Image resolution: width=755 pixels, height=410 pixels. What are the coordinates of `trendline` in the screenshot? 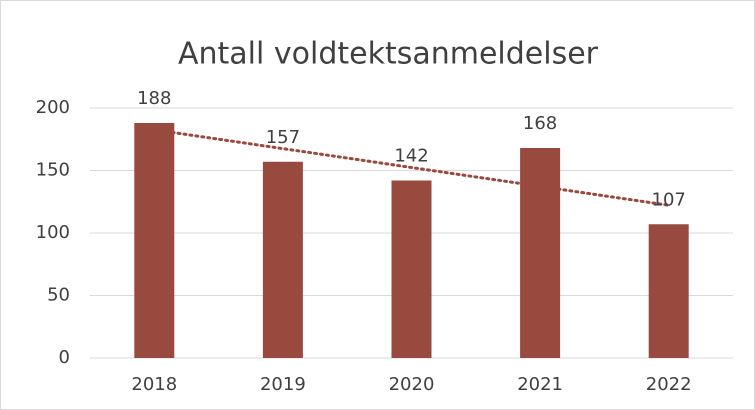 It's located at (411, 167).